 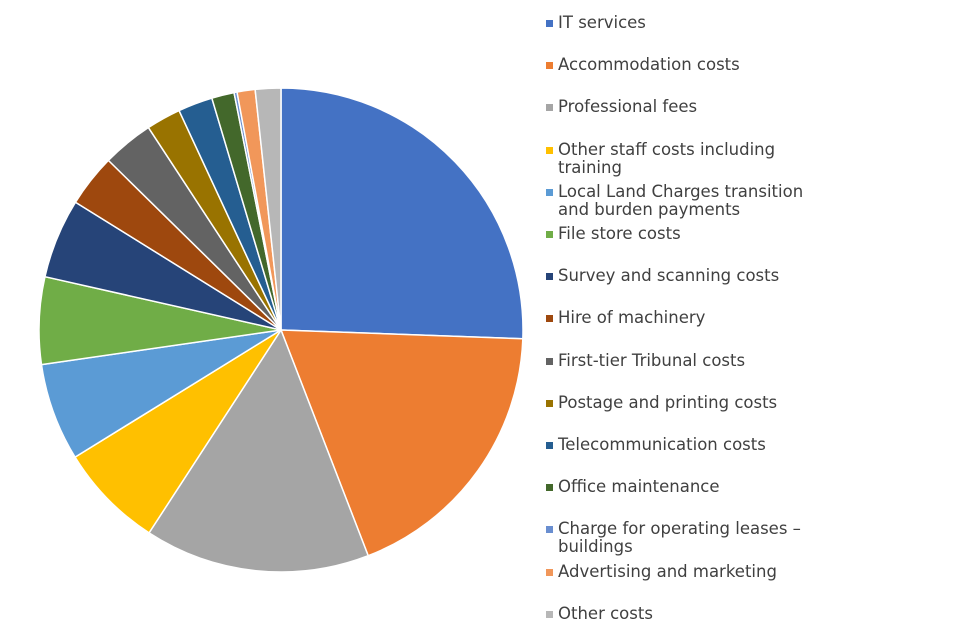 I want to click on legend-label: Charge for operating leases – buildings, so click(x=679, y=538).